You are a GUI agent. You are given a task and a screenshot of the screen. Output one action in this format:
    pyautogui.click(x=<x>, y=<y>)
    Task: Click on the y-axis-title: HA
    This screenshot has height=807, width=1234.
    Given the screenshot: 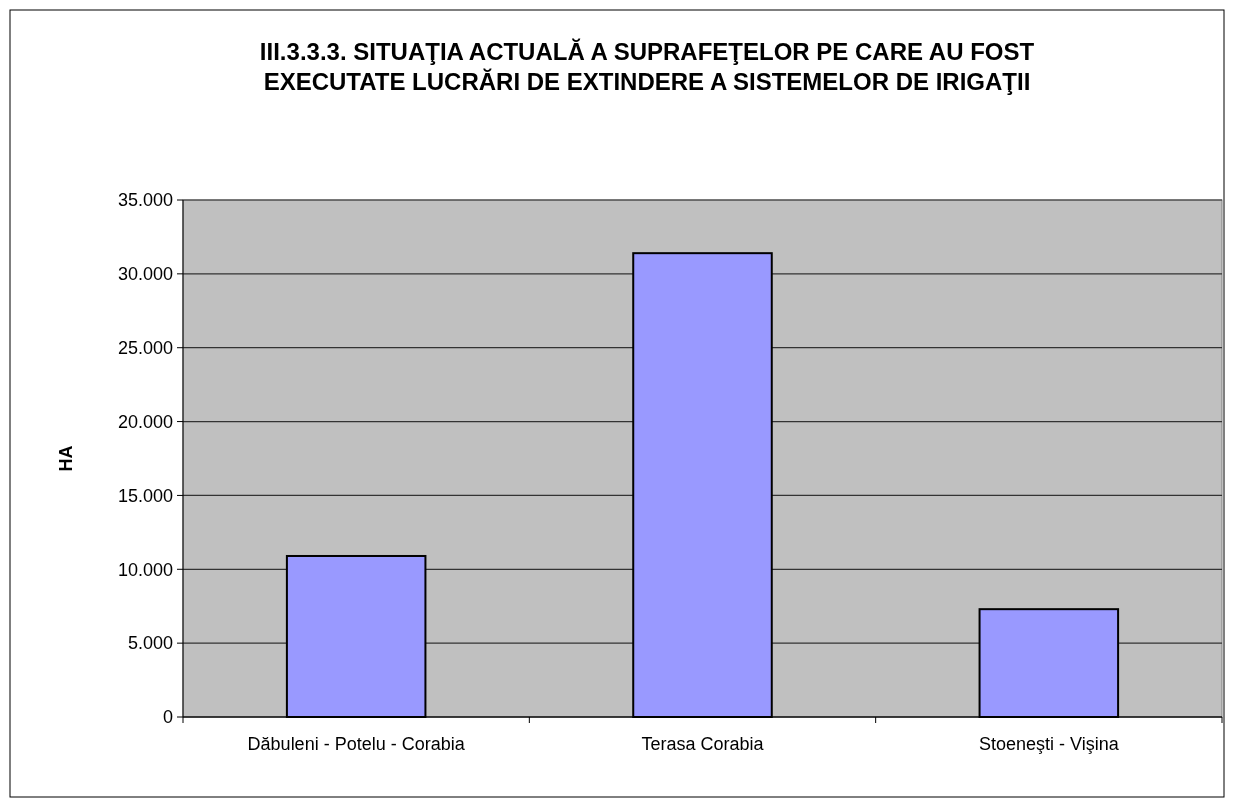 What is the action you would take?
    pyautogui.click(x=66, y=458)
    